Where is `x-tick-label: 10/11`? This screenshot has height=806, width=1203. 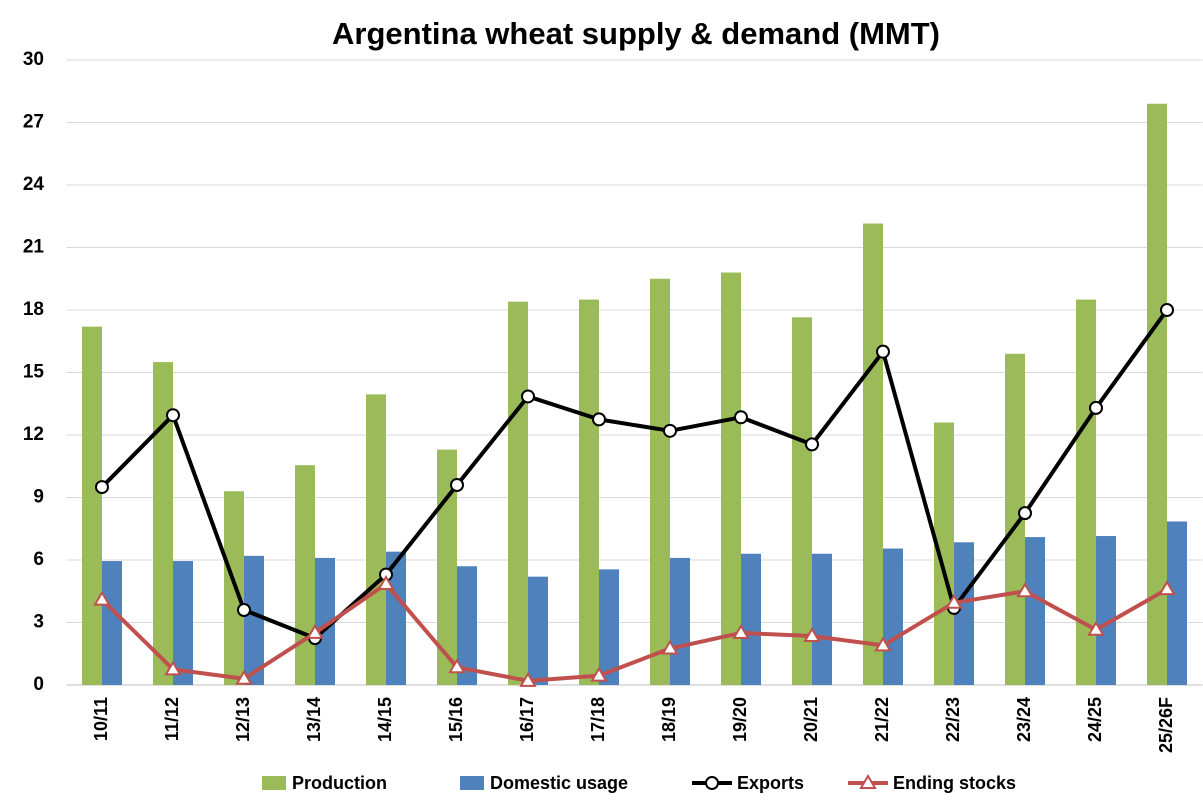
x-tick-label: 10/11 is located at coordinates (101, 719).